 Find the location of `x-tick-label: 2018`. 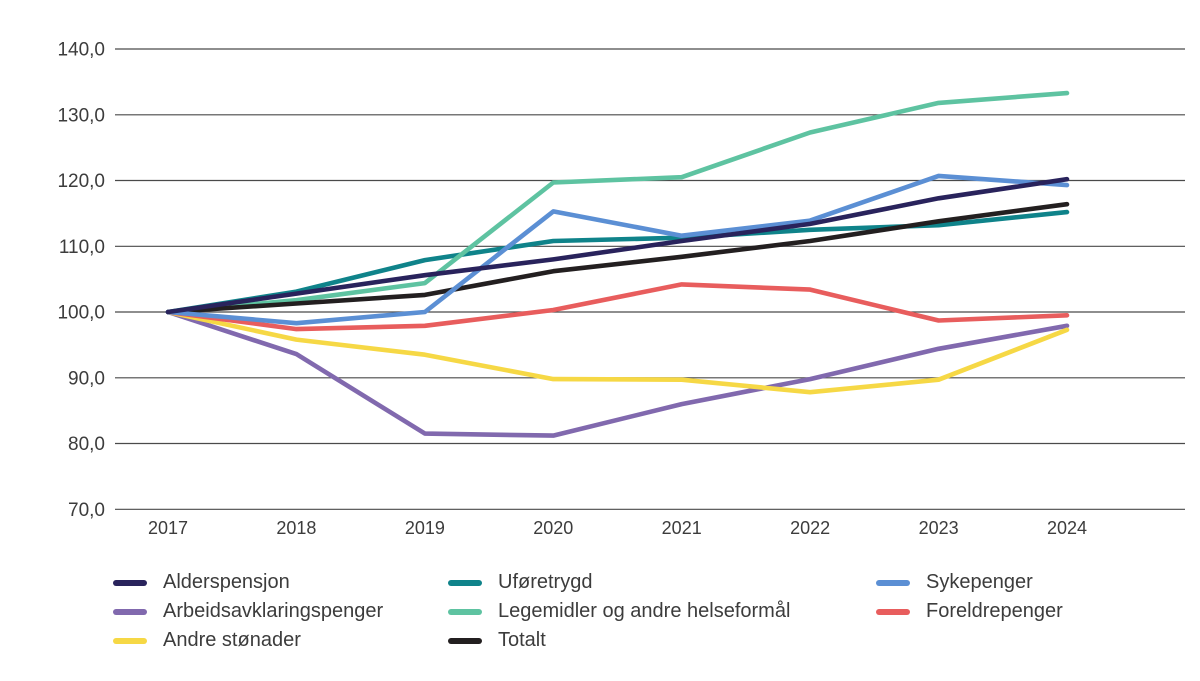

x-tick-label: 2018 is located at coordinates (296, 528).